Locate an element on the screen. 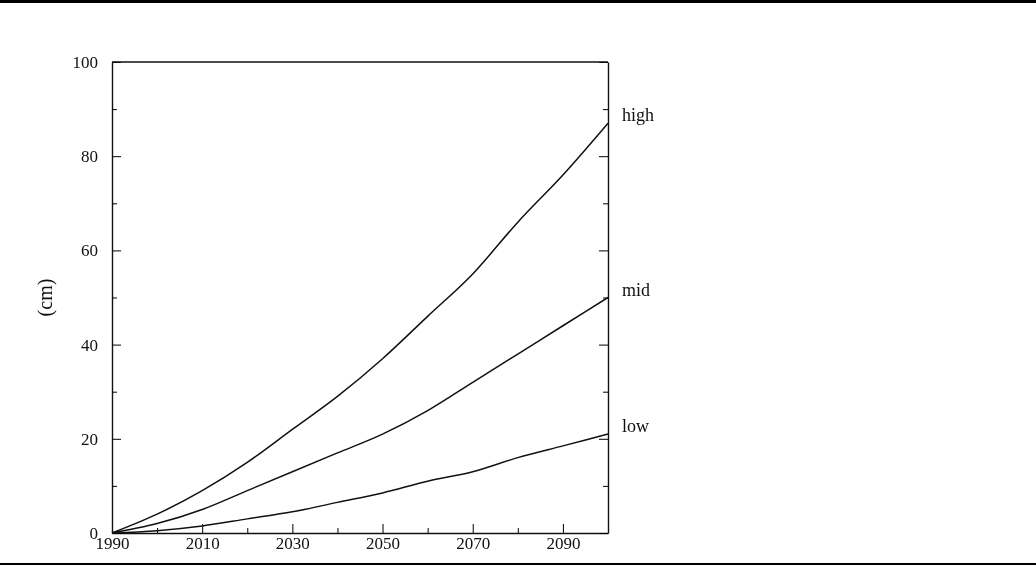 Image resolution: width=1036 pixels, height=577 pixels. series-label: low is located at coordinates (635, 426).